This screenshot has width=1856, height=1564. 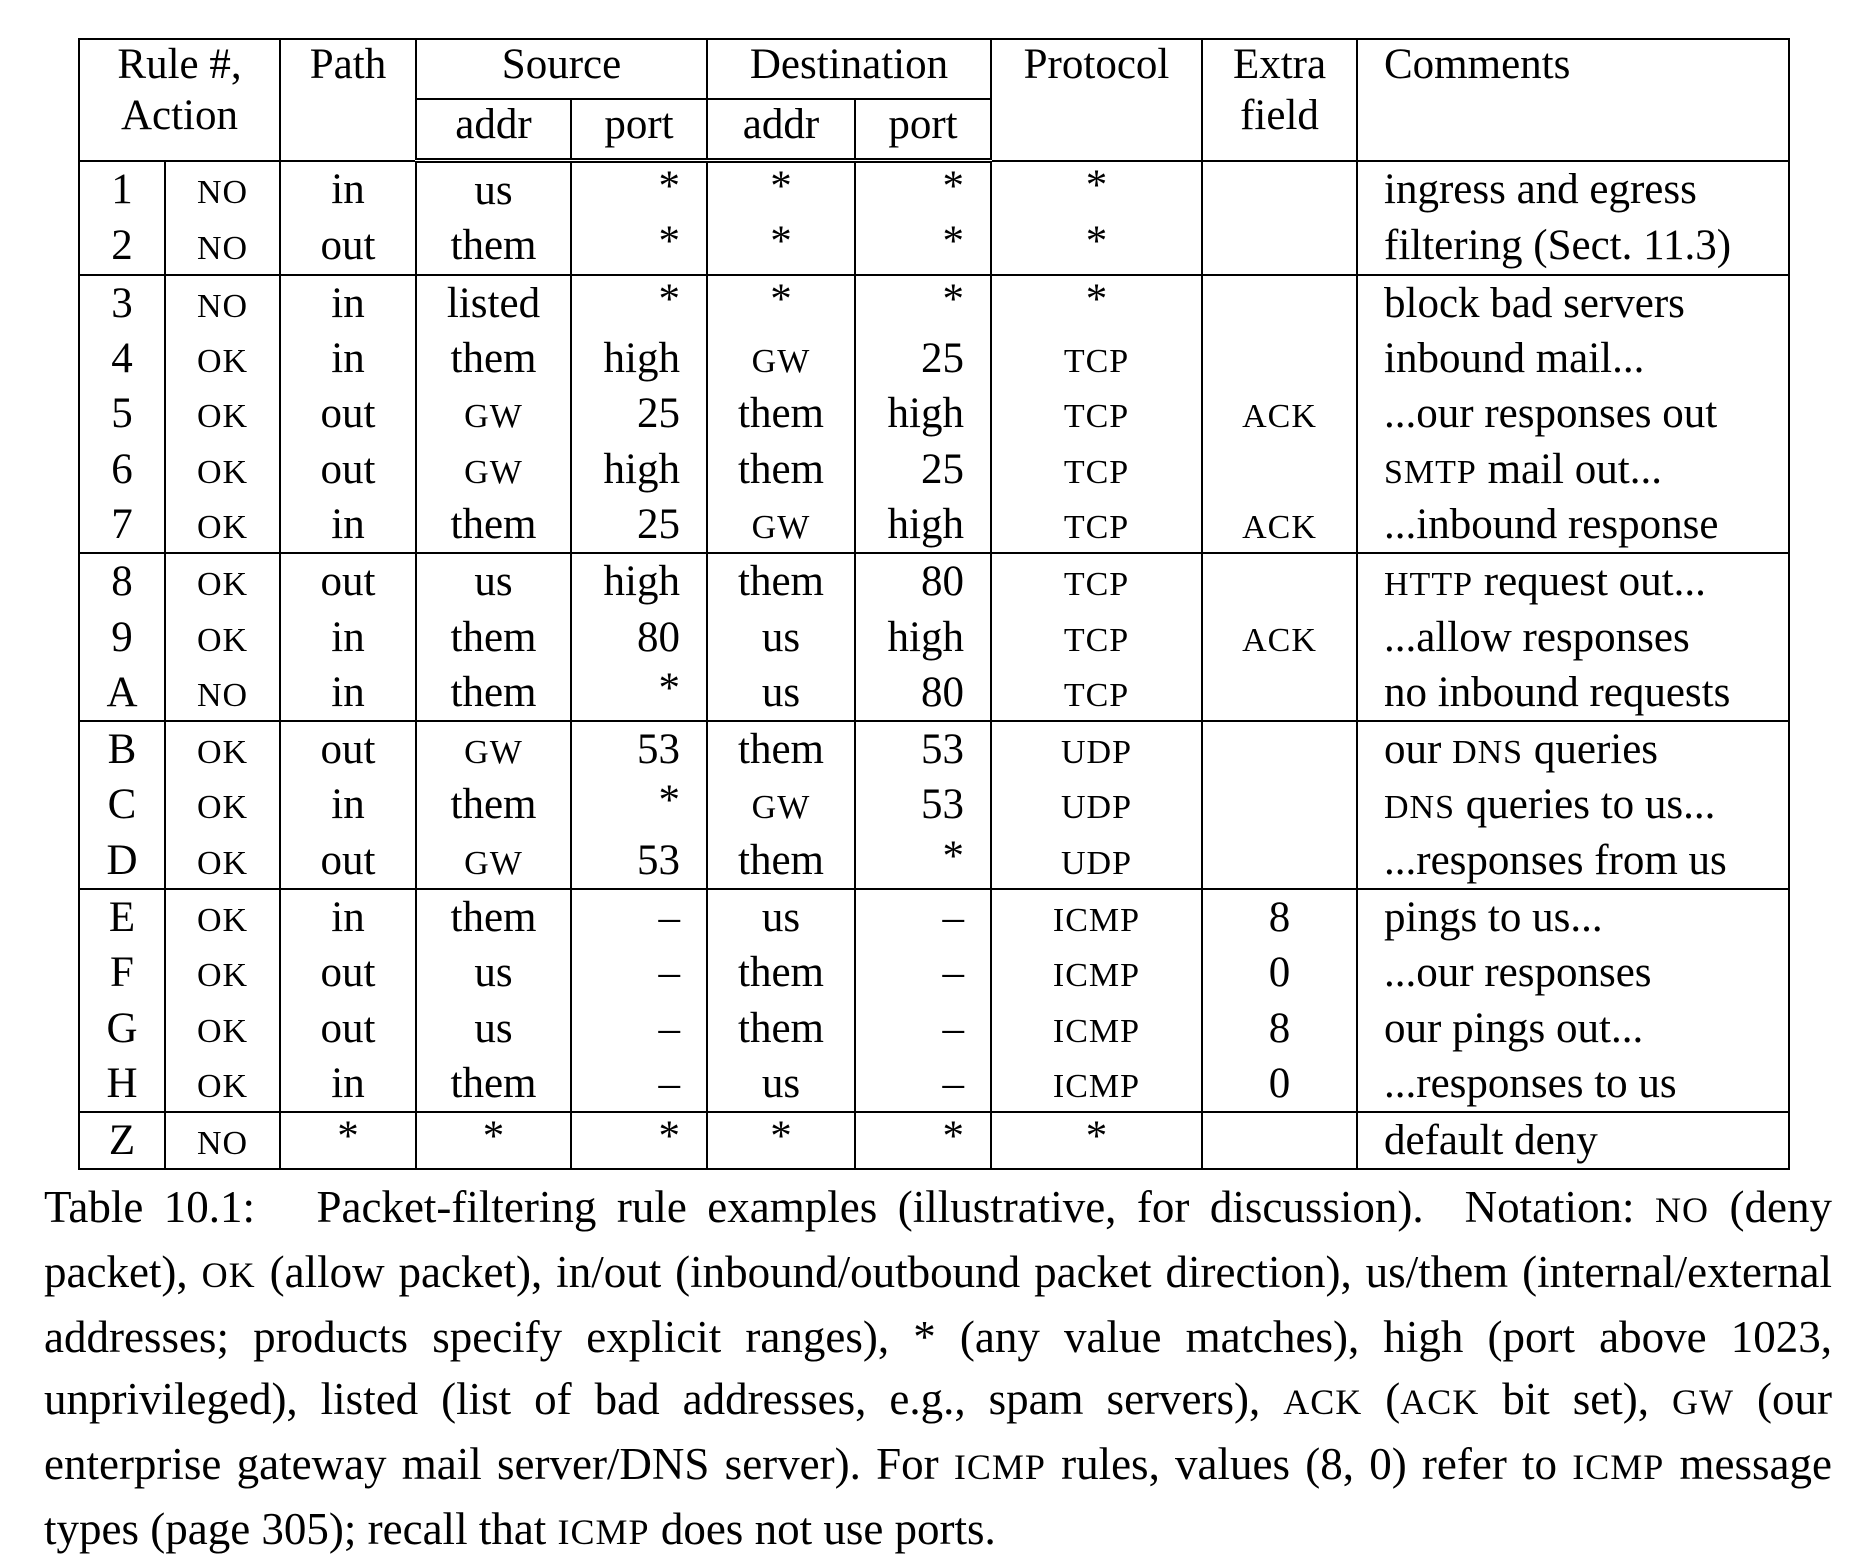 What do you see at coordinates (493, 189) in the screenshot?
I see `rule-source-addr: us` at bounding box center [493, 189].